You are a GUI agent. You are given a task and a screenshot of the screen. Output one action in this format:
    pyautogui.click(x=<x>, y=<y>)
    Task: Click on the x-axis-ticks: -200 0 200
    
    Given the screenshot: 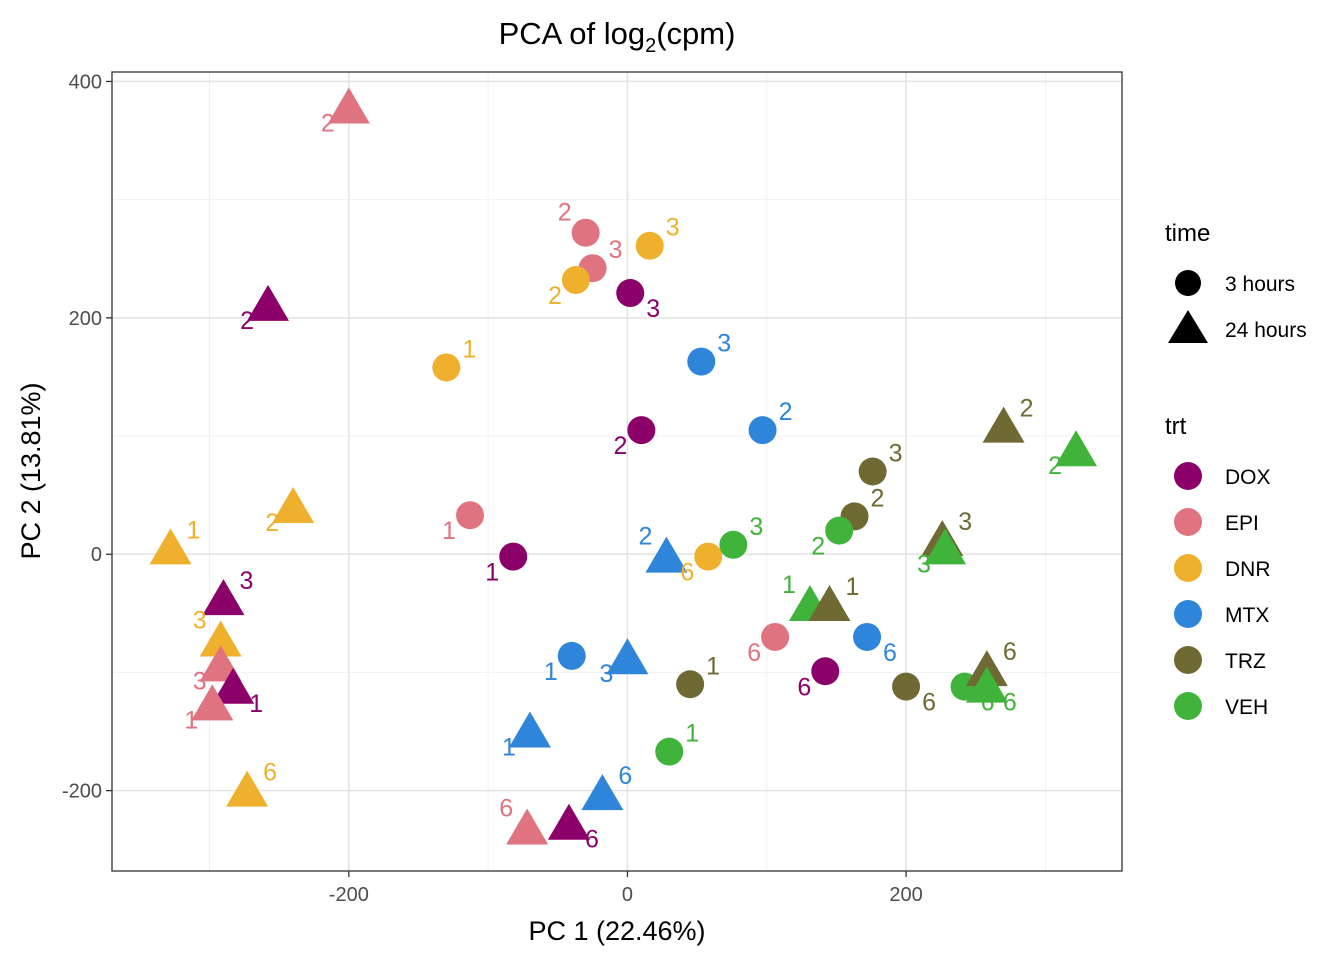 What is the action you would take?
    pyautogui.click(x=626, y=888)
    